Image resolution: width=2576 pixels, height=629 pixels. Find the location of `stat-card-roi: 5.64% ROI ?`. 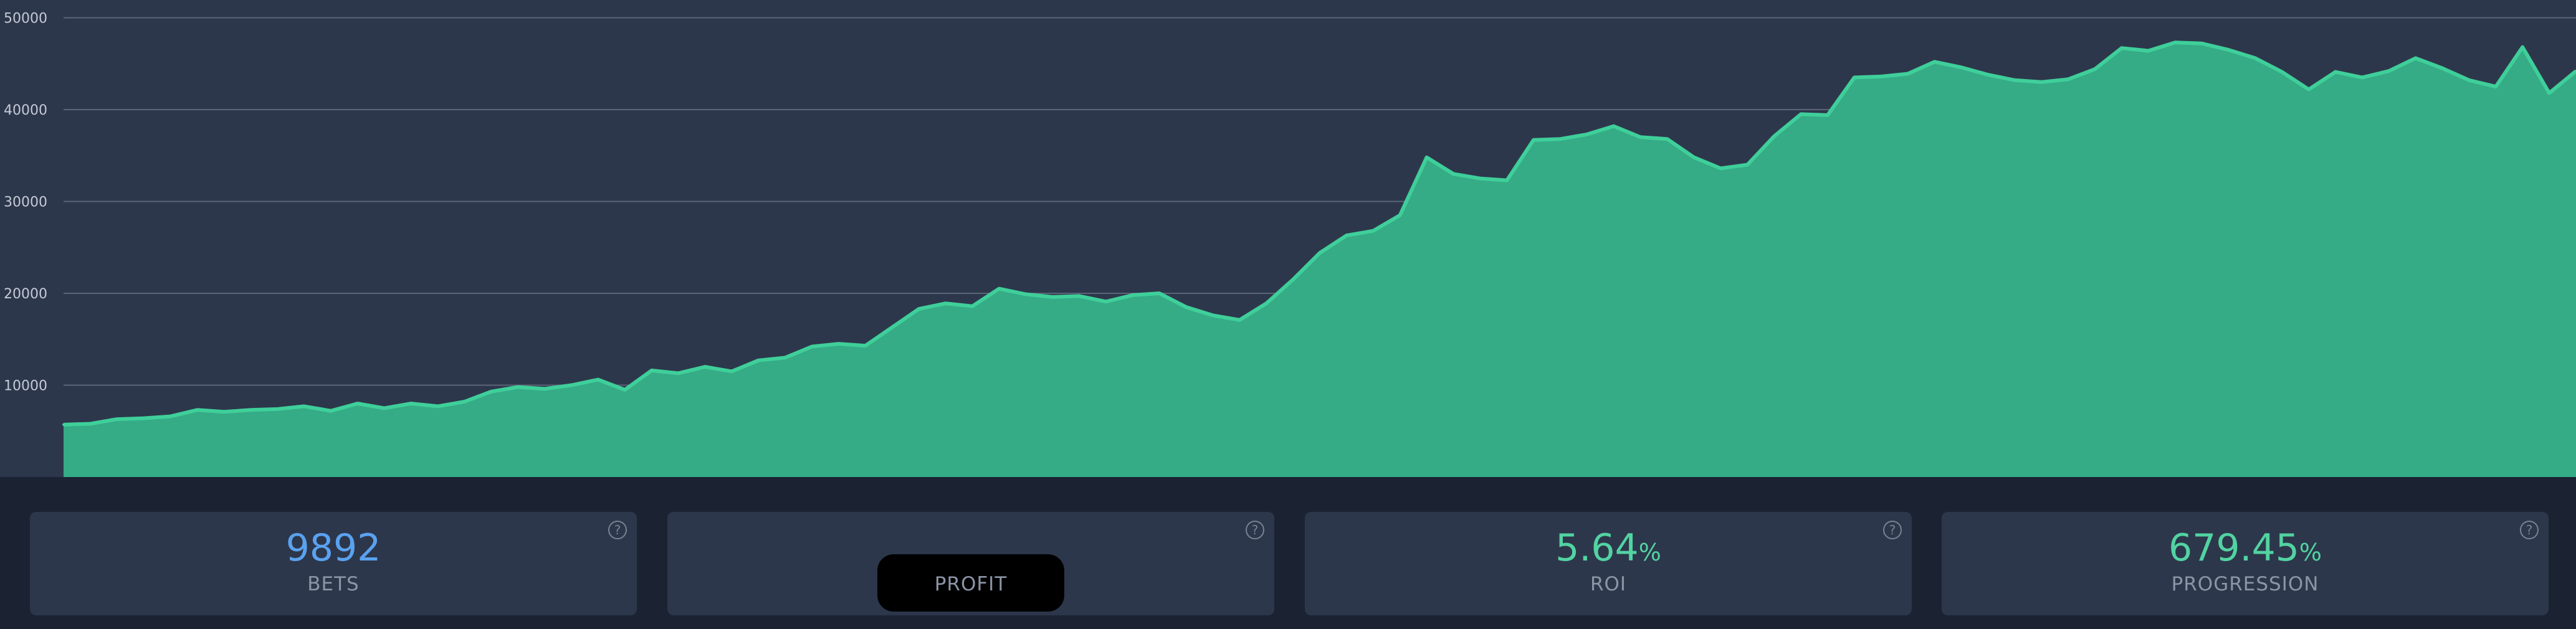

stat-card-roi: 5.64% ROI ? is located at coordinates (1608, 563).